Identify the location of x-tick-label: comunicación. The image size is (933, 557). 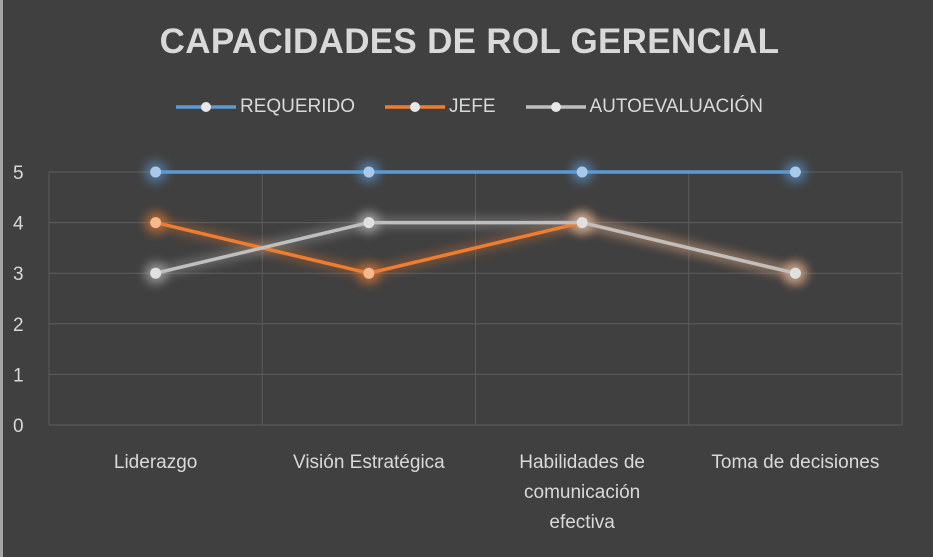
(582, 492).